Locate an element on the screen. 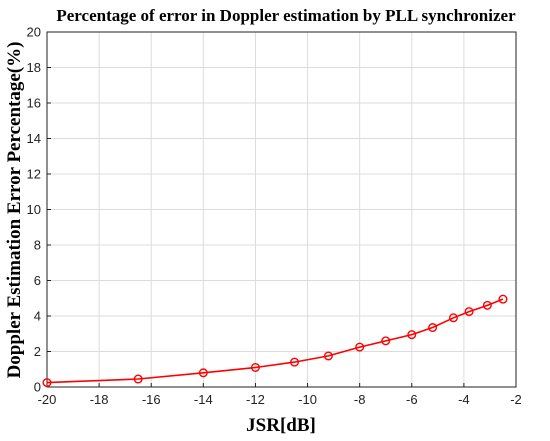 The height and width of the screenshot is (441, 550). x-tick-label-9: -2 is located at coordinates (516, 399).